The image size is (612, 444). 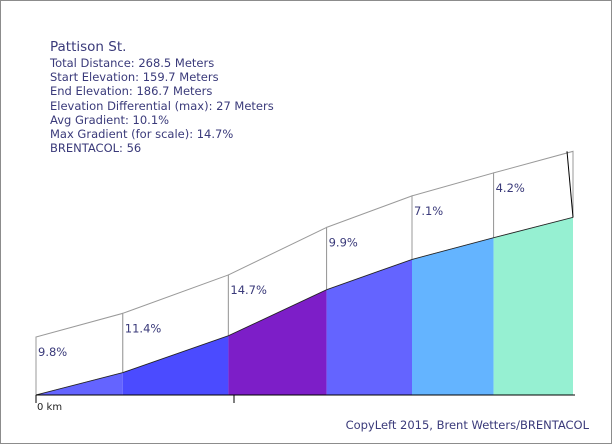 I want to click on x-tick-label-0: 0 km, so click(x=49, y=407).